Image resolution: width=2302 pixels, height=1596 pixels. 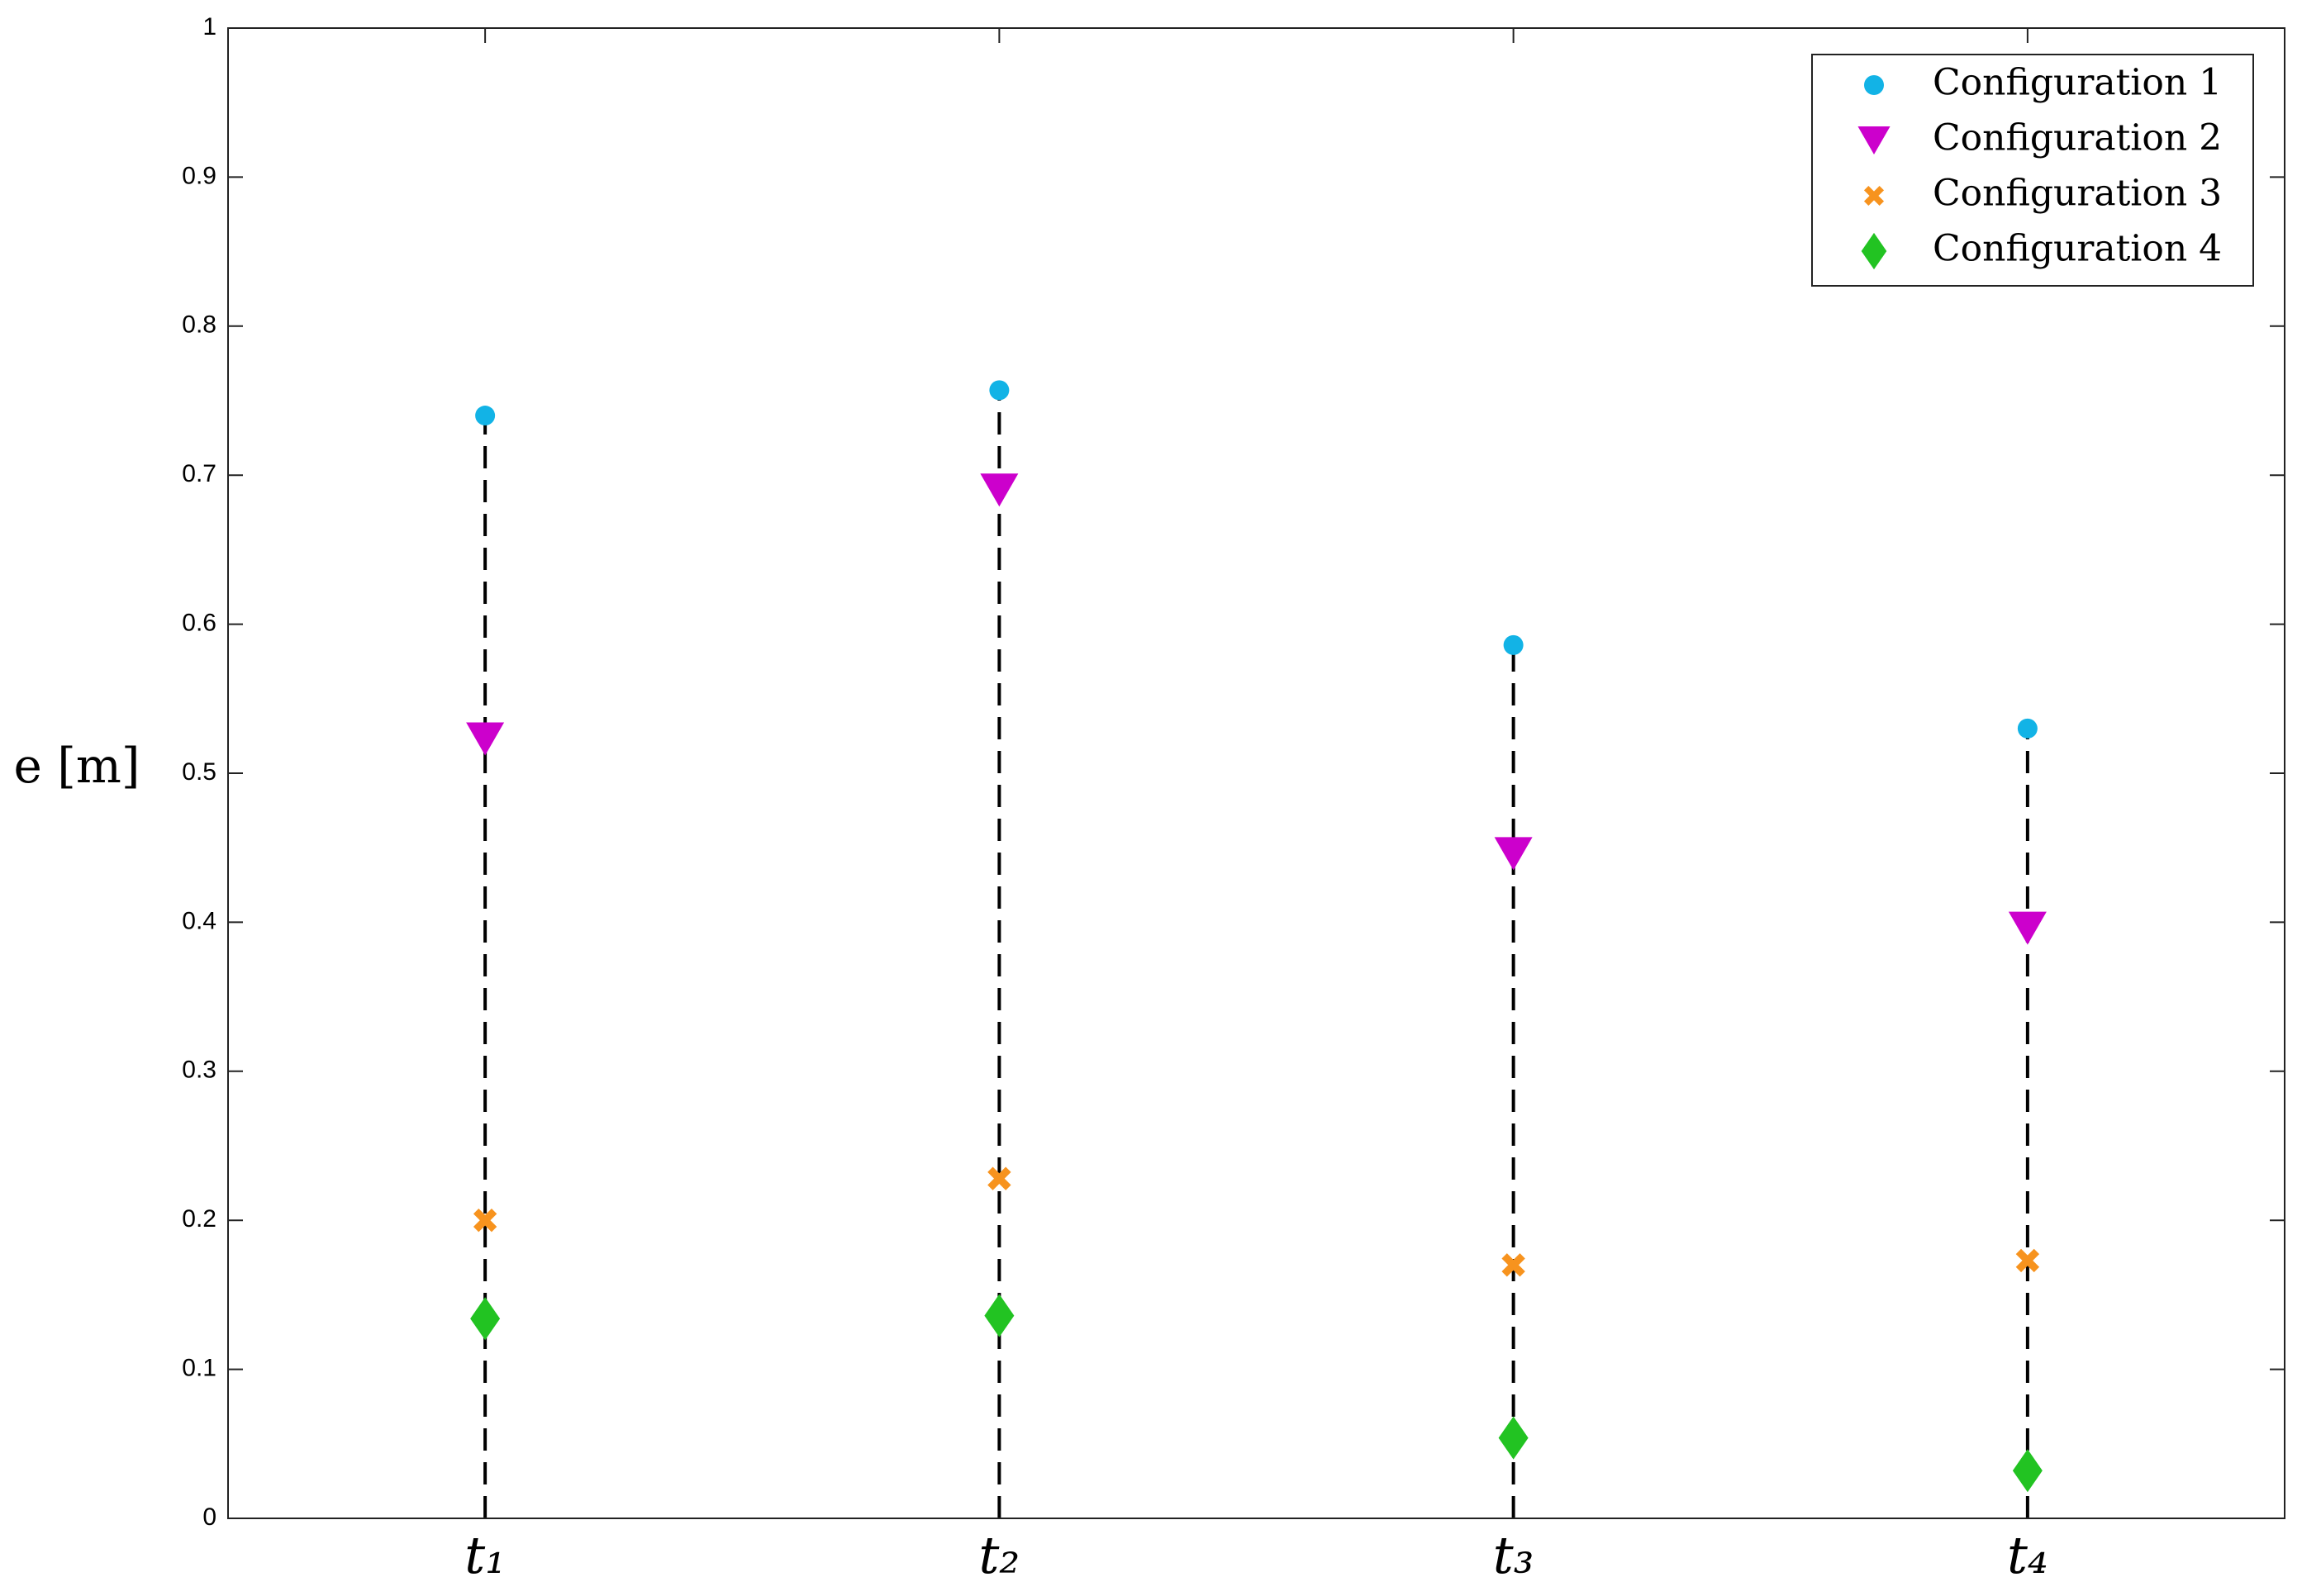 What do you see at coordinates (2077, 138) in the screenshot?
I see `legend-label: Configuration 2` at bounding box center [2077, 138].